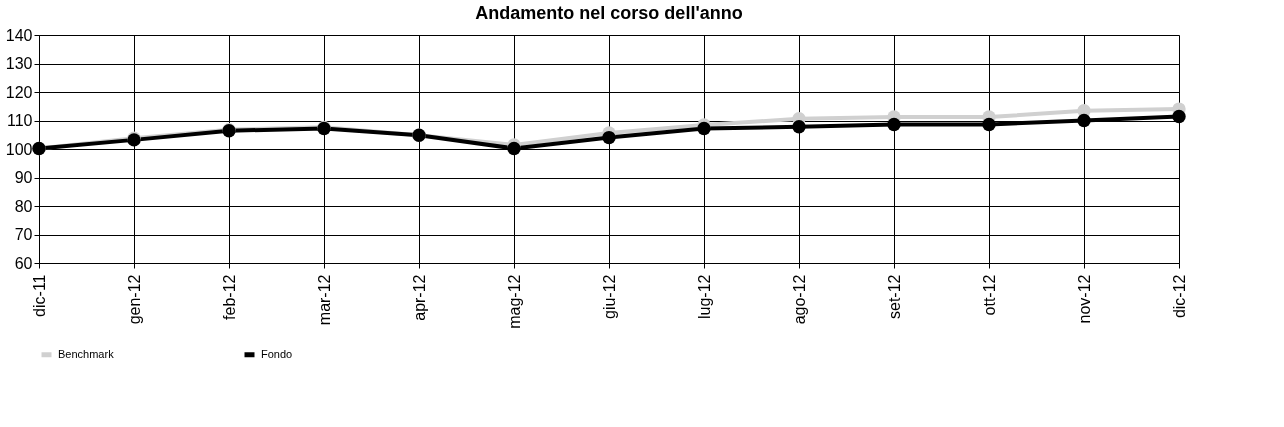 The image size is (1284, 427). I want to click on legend-label: Fondo, so click(277, 353).